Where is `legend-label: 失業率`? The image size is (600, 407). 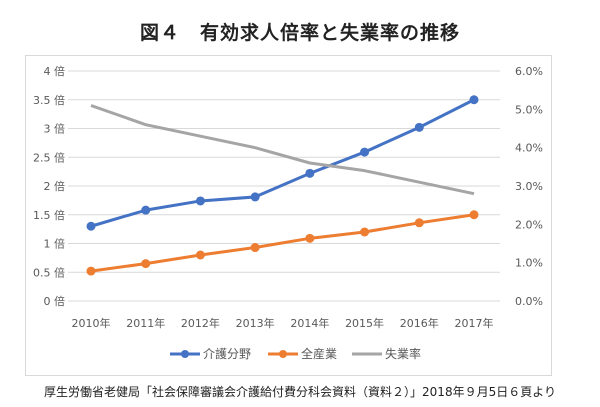 legend-label: 失業率 is located at coordinates (403, 353).